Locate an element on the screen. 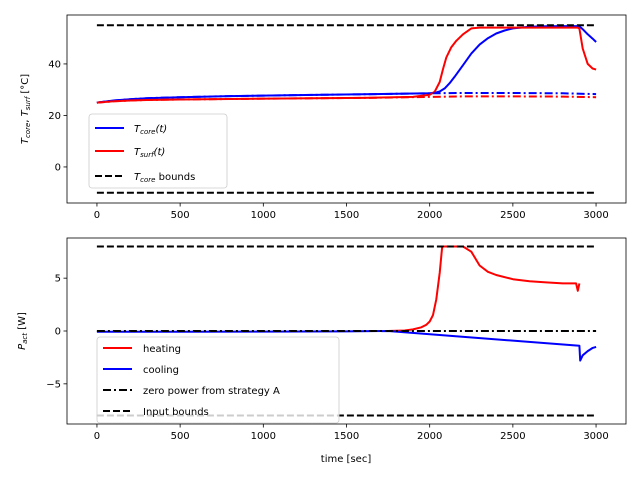  legend-label-tcore: Tcore(t) is located at coordinates (150, 130).